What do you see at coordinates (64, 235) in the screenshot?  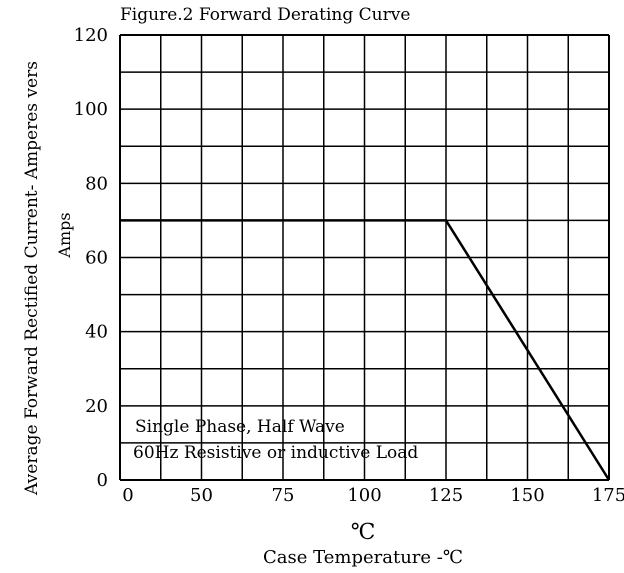 I see `y-axis-label-inner: Amps` at bounding box center [64, 235].